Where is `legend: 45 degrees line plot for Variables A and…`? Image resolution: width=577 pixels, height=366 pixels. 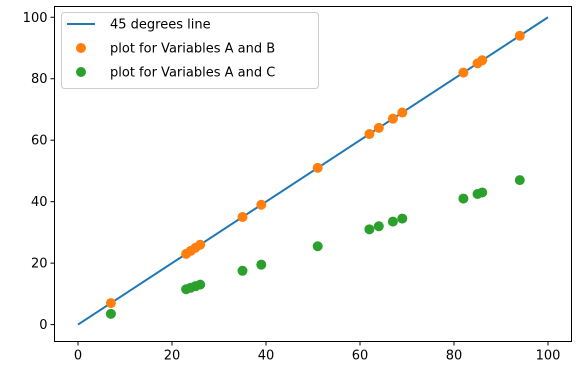
legend: 45 degrees line plot for Variables A and… is located at coordinates (190, 50).